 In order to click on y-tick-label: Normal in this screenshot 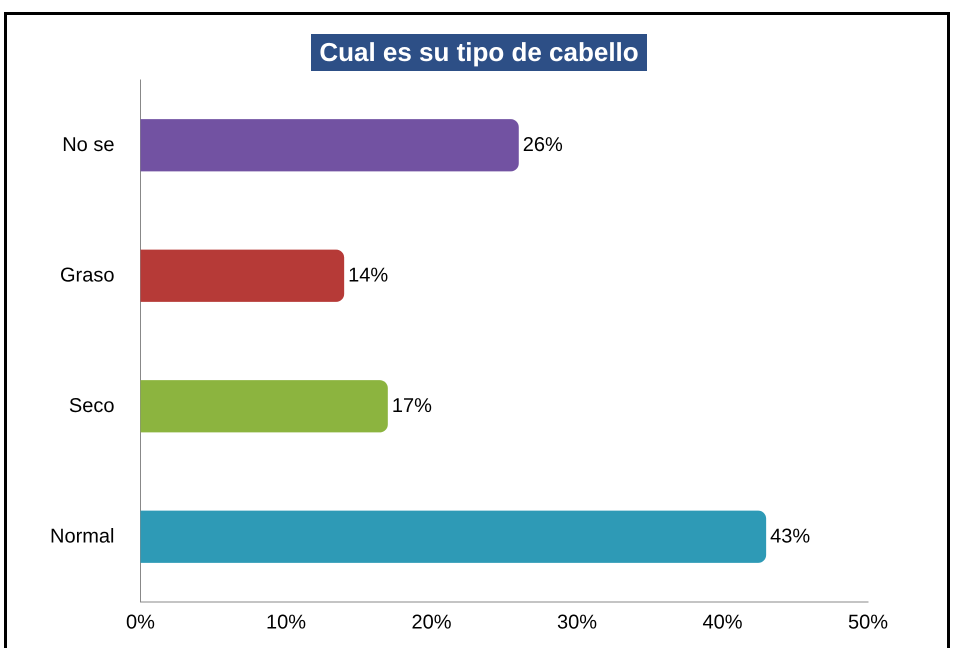, I will do `click(82, 536)`.